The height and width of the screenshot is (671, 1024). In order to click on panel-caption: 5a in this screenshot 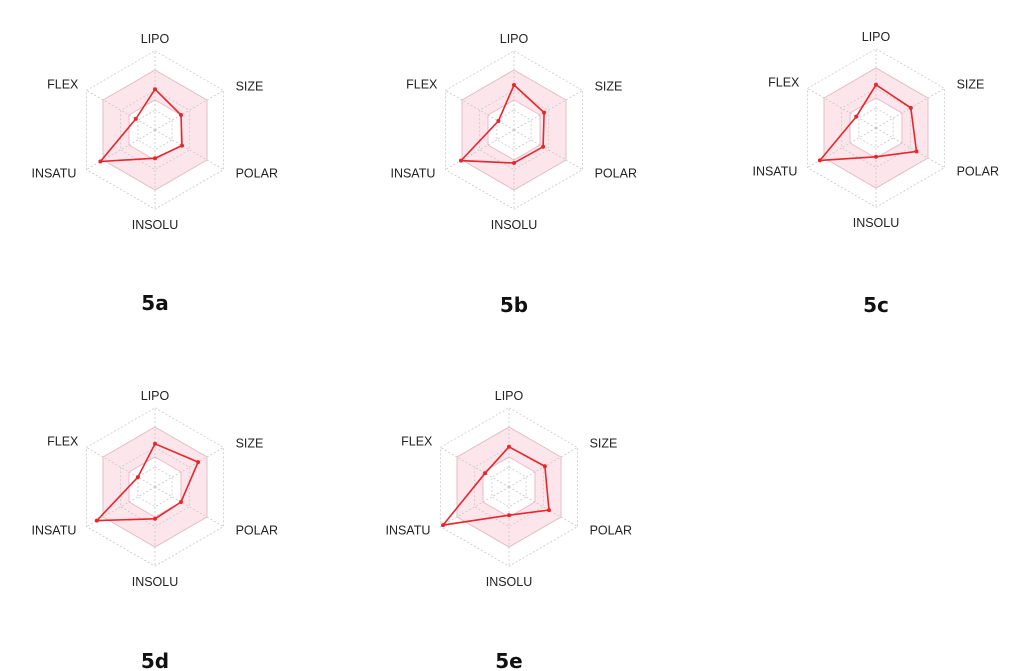, I will do `click(154, 303)`.